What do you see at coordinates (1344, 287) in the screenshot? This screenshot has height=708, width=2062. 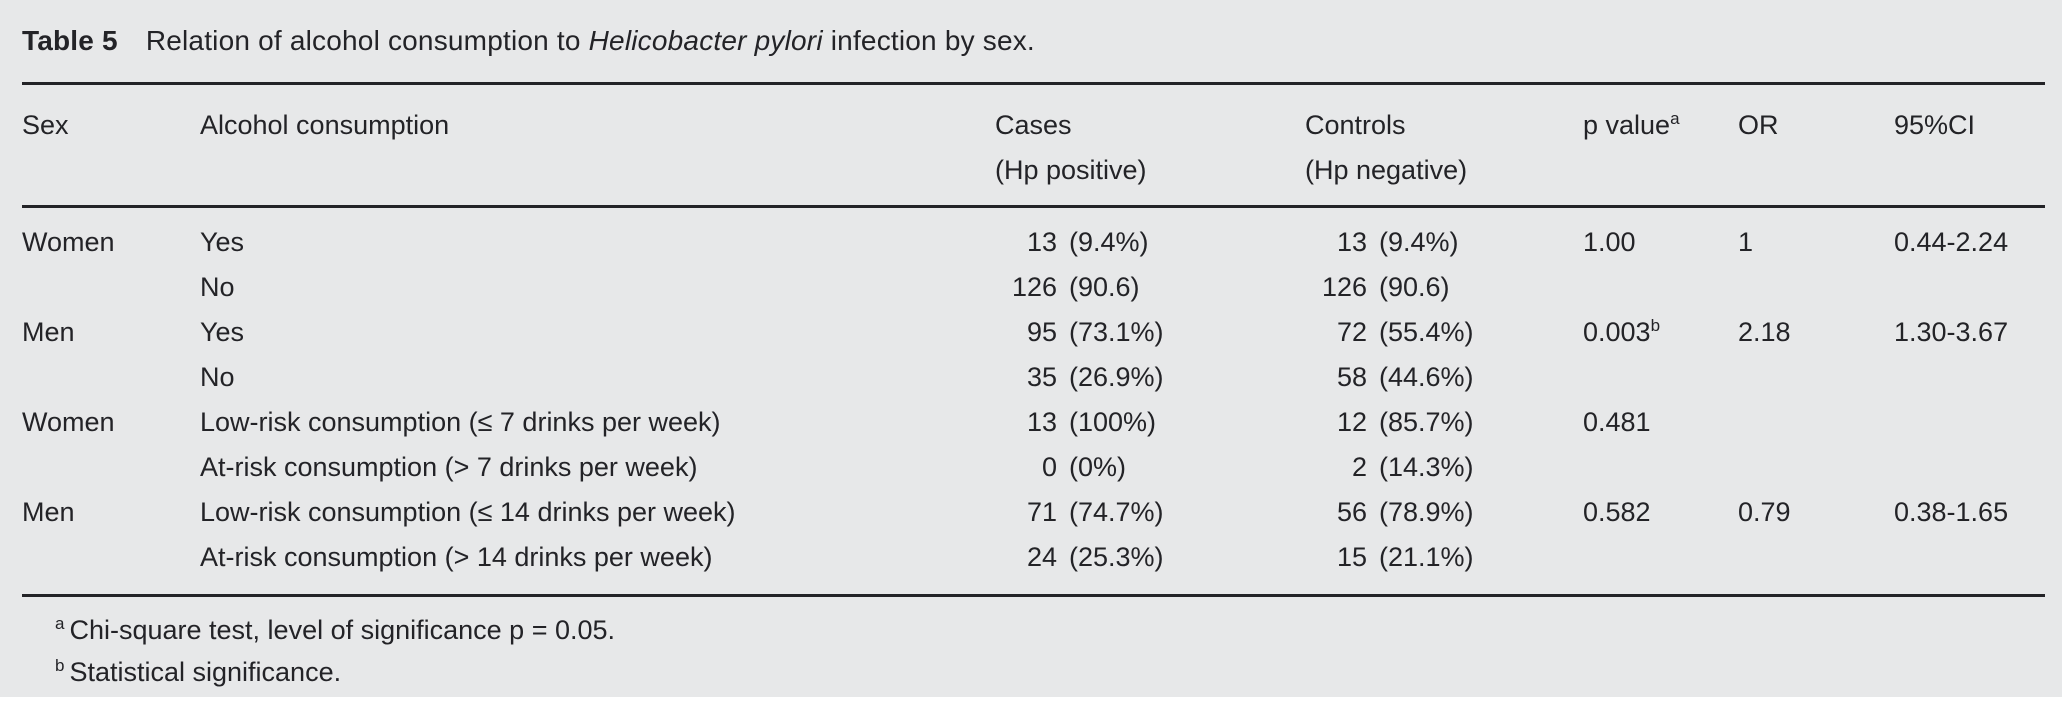 I see `controls-count: 126` at bounding box center [1344, 287].